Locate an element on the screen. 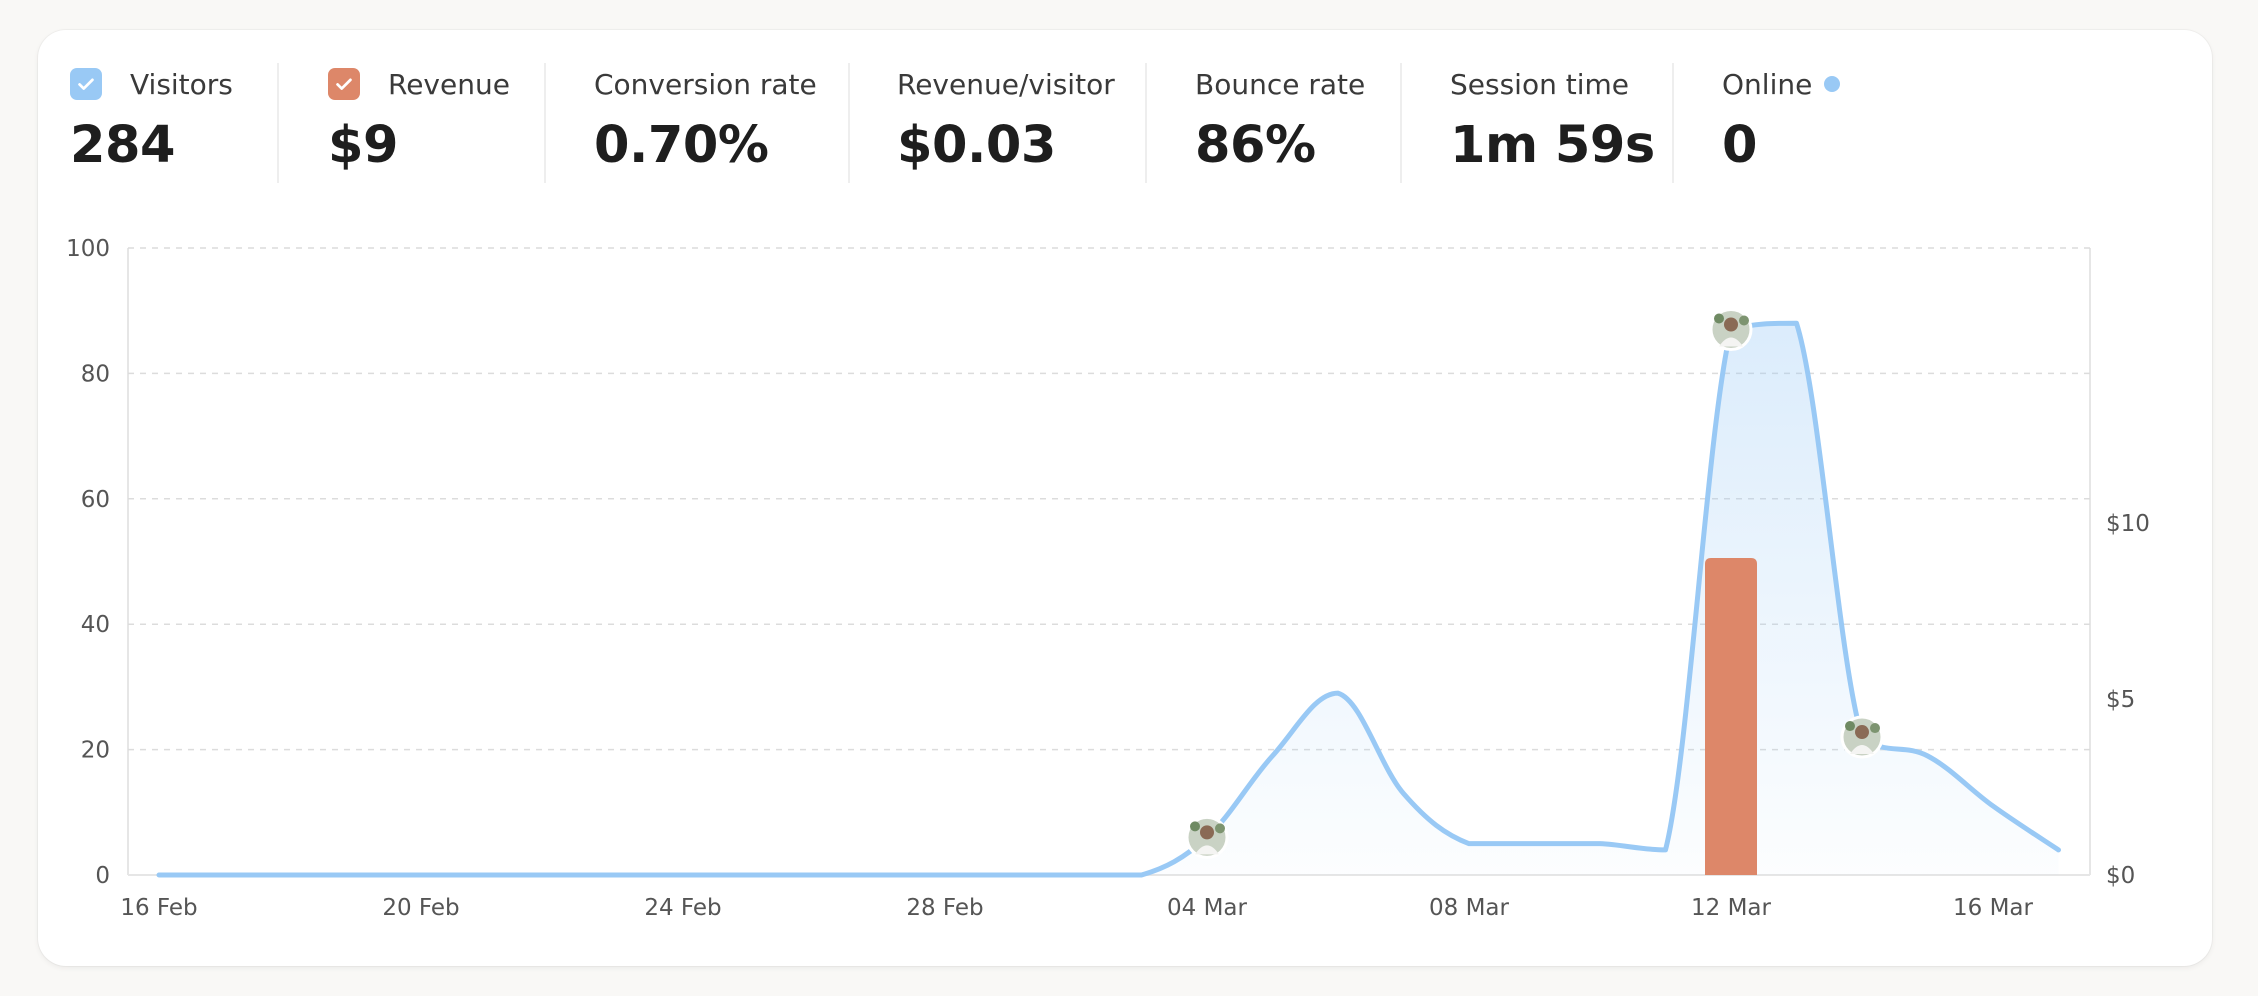 The height and width of the screenshot is (996, 2258). x-tick-label: 16 Feb is located at coordinates (158, 908).